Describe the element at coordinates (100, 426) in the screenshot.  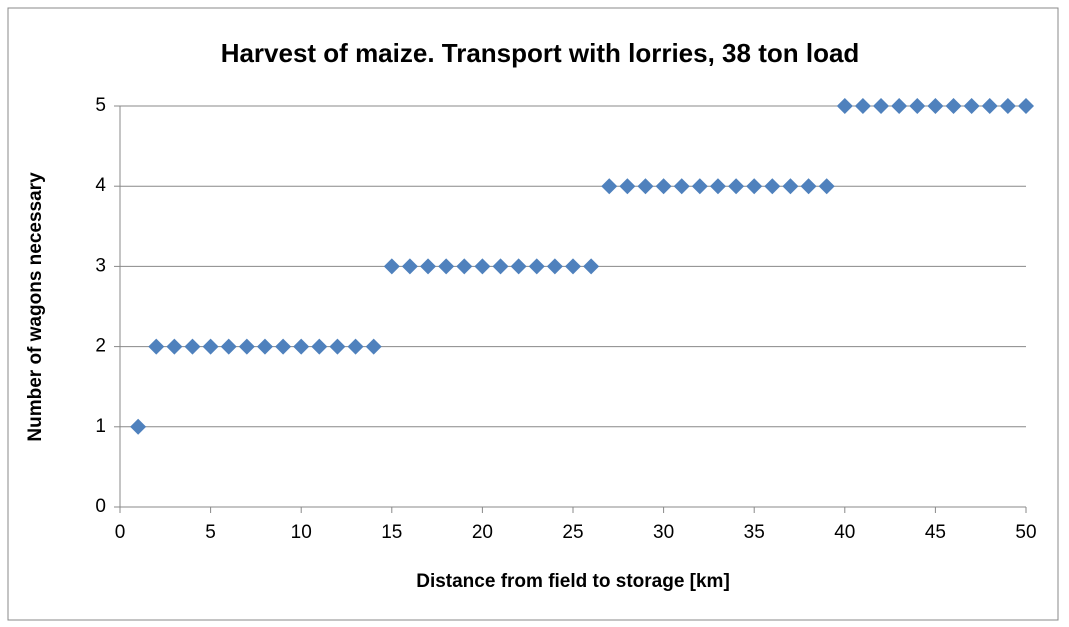
I see `y-tick-label: 1` at that location.